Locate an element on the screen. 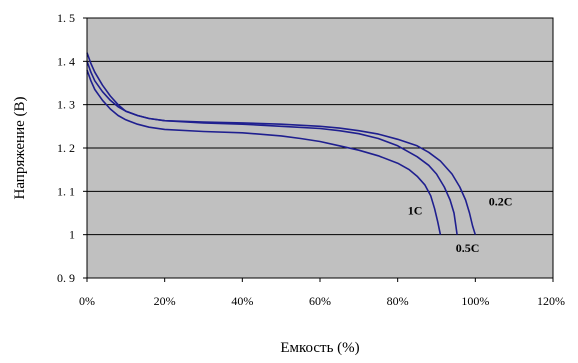 The height and width of the screenshot is (363, 578). curve-label-1c: 1C is located at coordinates (415, 210).